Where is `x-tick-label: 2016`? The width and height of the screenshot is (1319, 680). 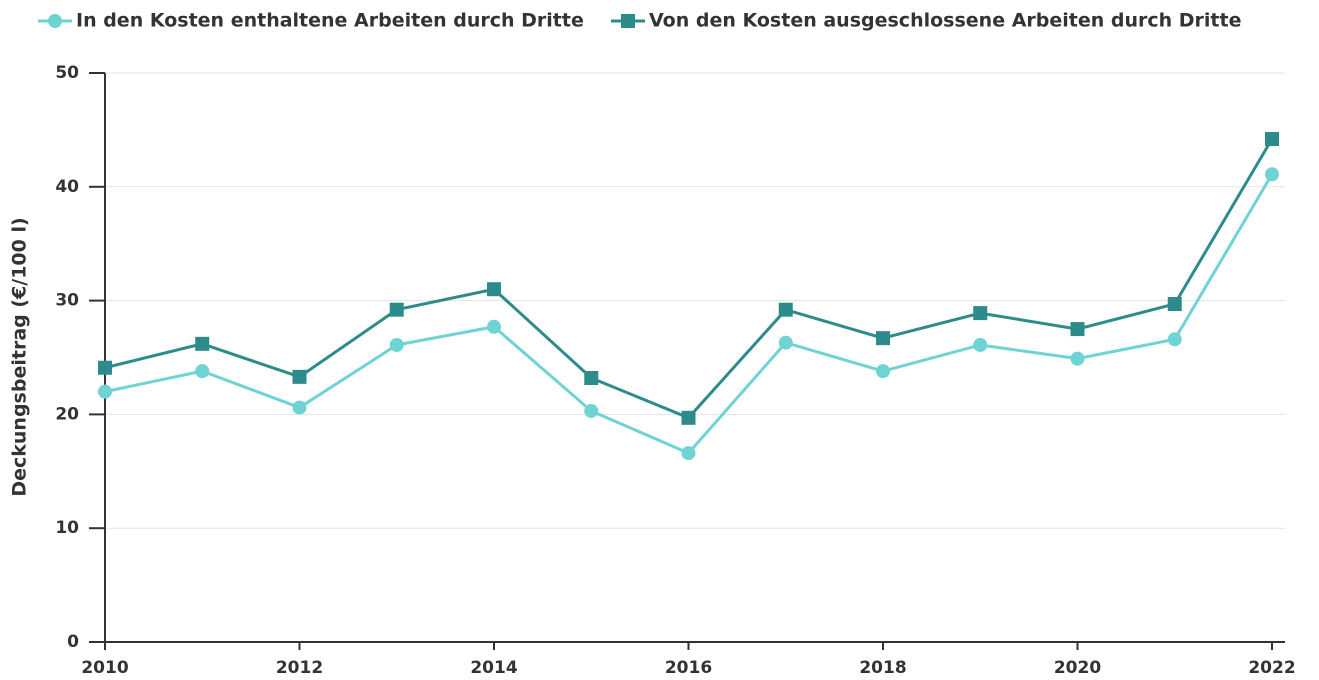
x-tick-label: 2016 is located at coordinates (688, 668).